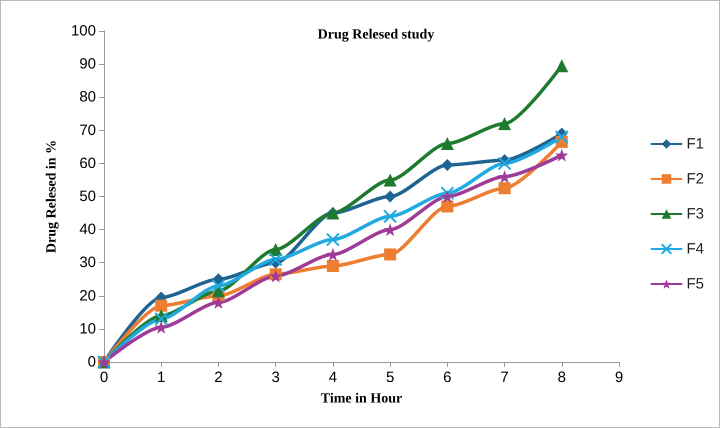 The image size is (720, 428). I want to click on x-tick-label: 6, so click(447, 377).